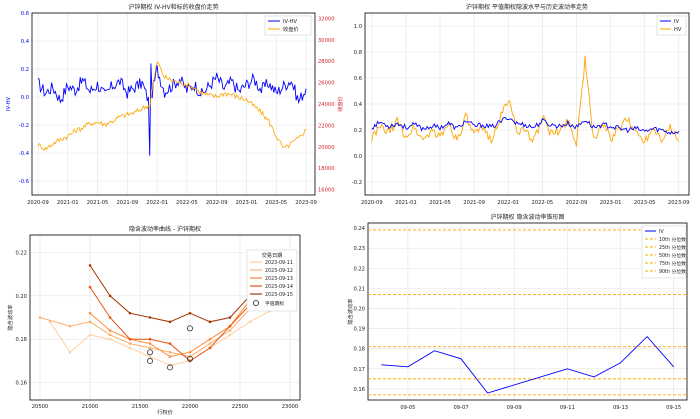 The width and height of the screenshot is (700, 419). Describe the element at coordinates (9, 104) in the screenshot. I see `left-y-axis-label: IV-HV` at that location.